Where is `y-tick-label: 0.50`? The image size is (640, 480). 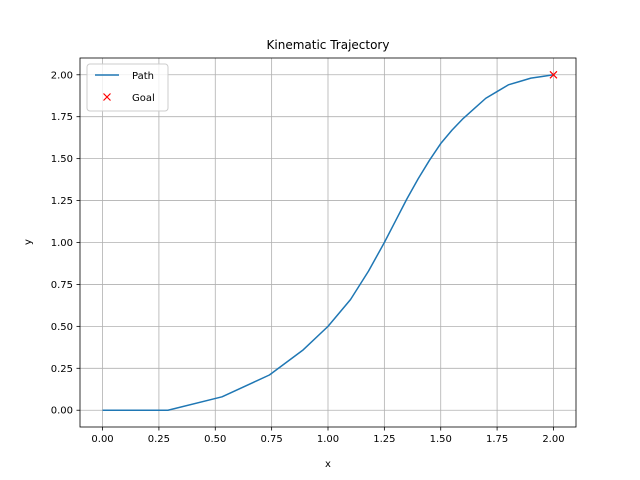
y-tick-label: 0.50 is located at coordinates (62, 327).